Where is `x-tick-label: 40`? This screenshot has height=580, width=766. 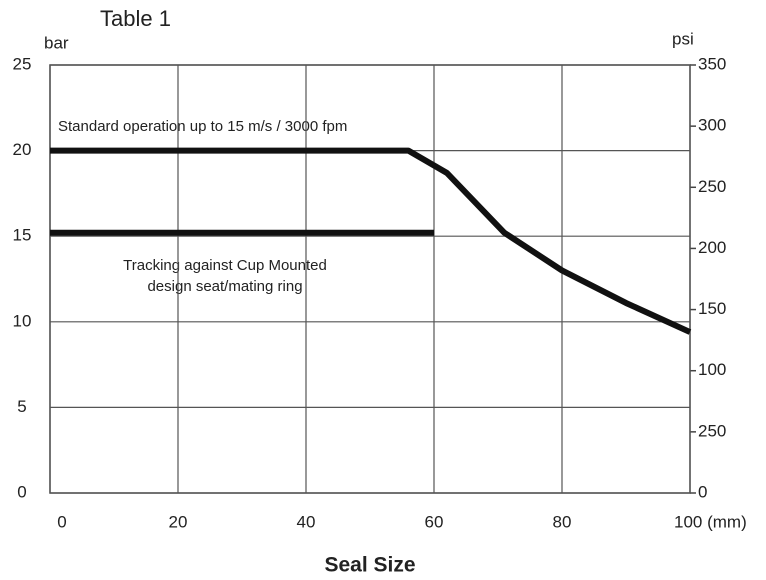
x-tick-label: 40 is located at coordinates (306, 521).